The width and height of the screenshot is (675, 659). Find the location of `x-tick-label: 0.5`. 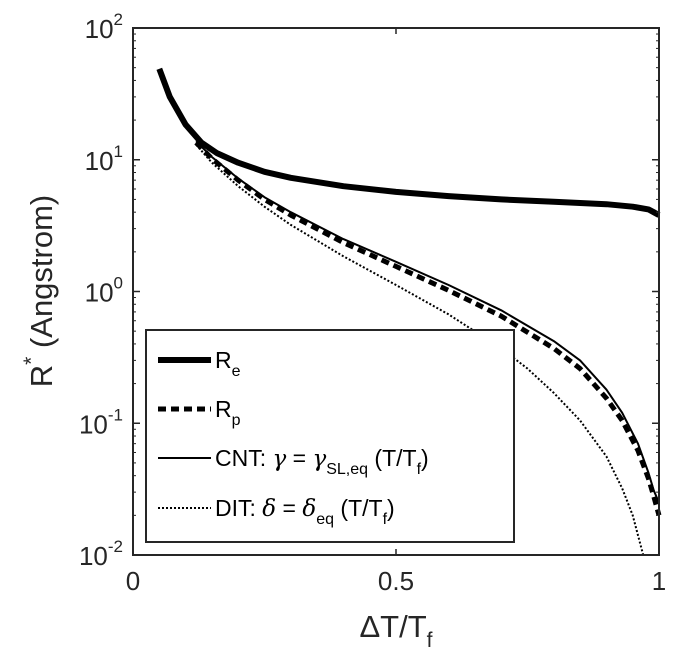

x-tick-label: 0.5 is located at coordinates (396, 581).